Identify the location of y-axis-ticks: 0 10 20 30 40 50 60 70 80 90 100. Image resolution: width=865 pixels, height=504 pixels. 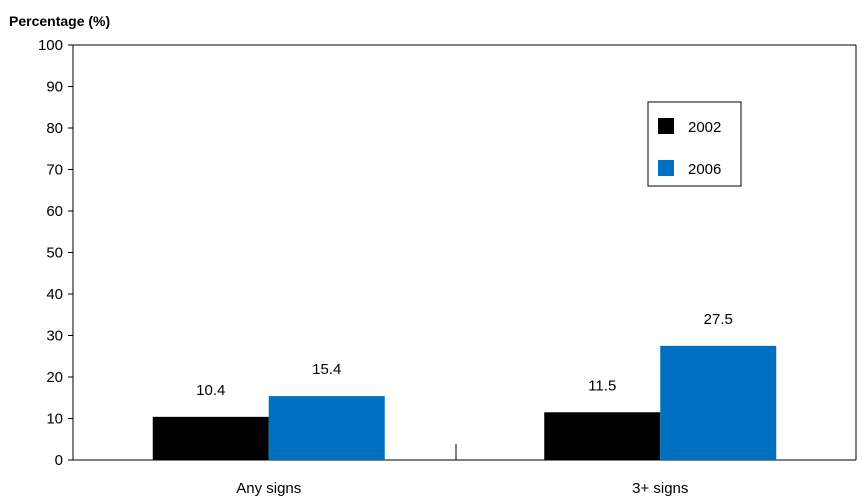
(55, 253).